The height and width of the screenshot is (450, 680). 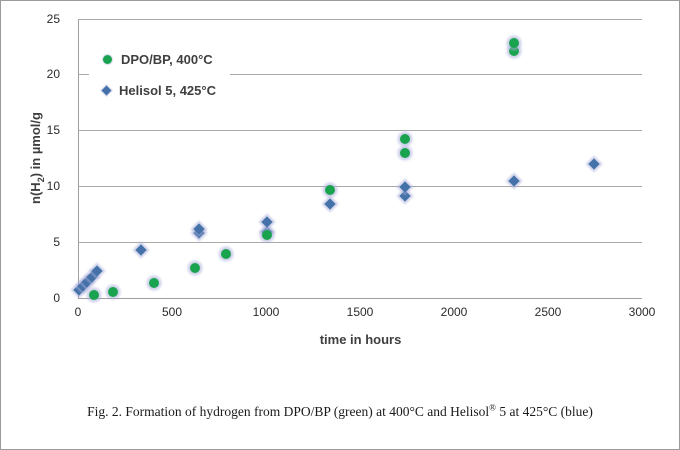 I want to click on x-axis-title: time in hours, so click(x=360, y=339).